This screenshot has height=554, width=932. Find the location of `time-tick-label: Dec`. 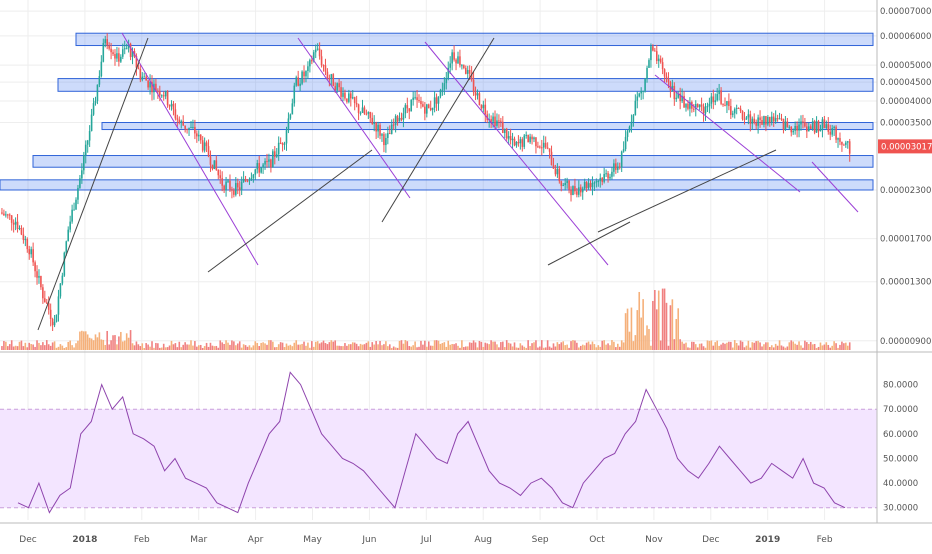

time-tick-label: Dec is located at coordinates (710, 540).